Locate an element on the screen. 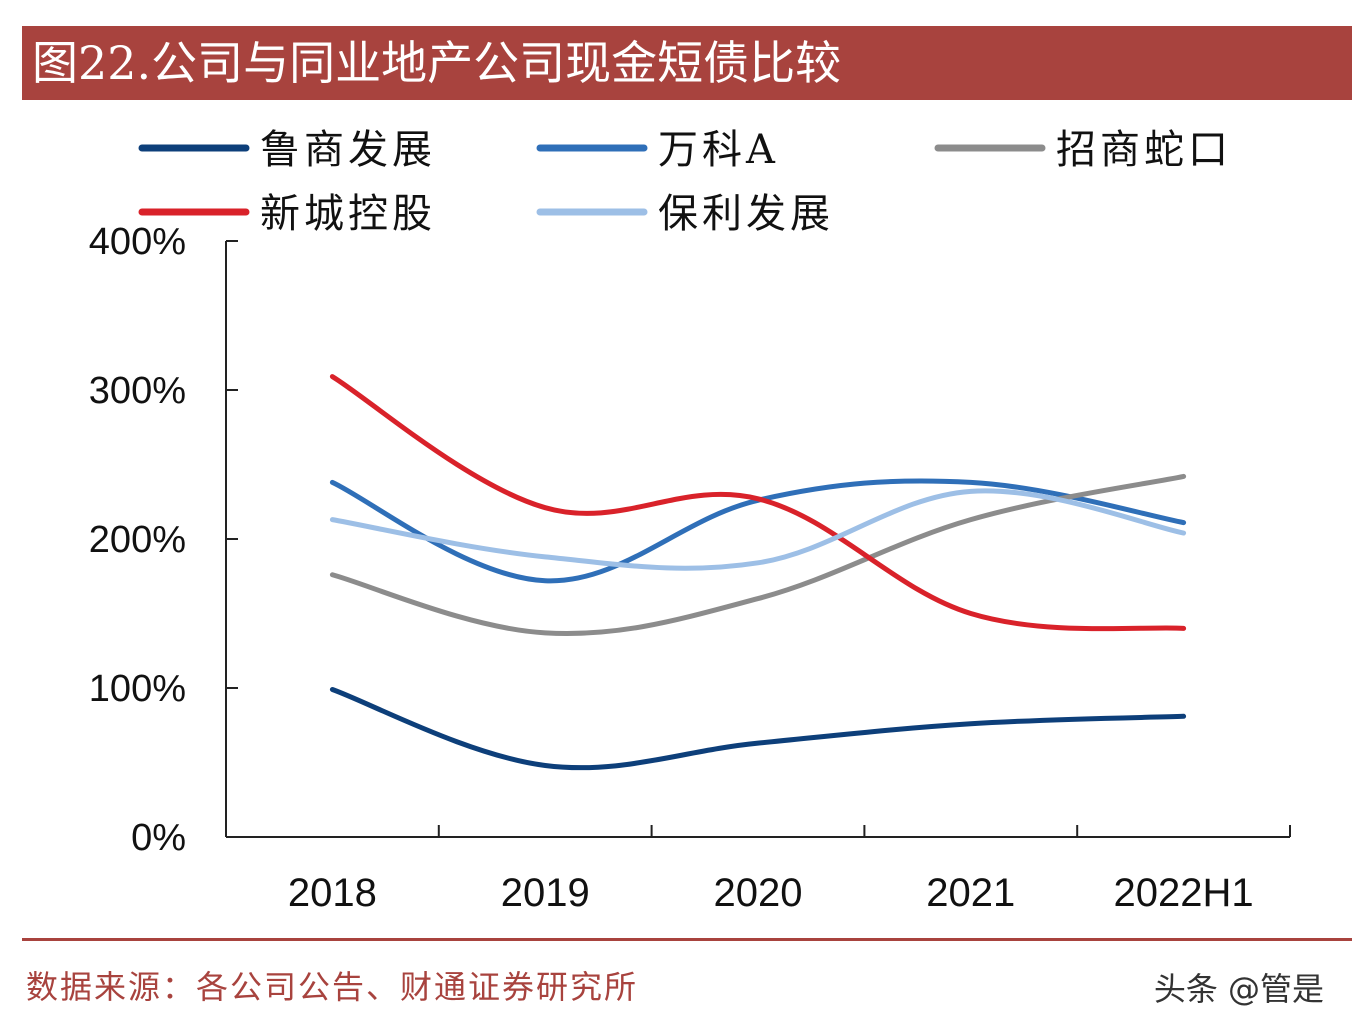 The height and width of the screenshot is (1030, 1354). title-bar: 图22.公司与同业地产公司现金短债比较 is located at coordinates (687, 63).